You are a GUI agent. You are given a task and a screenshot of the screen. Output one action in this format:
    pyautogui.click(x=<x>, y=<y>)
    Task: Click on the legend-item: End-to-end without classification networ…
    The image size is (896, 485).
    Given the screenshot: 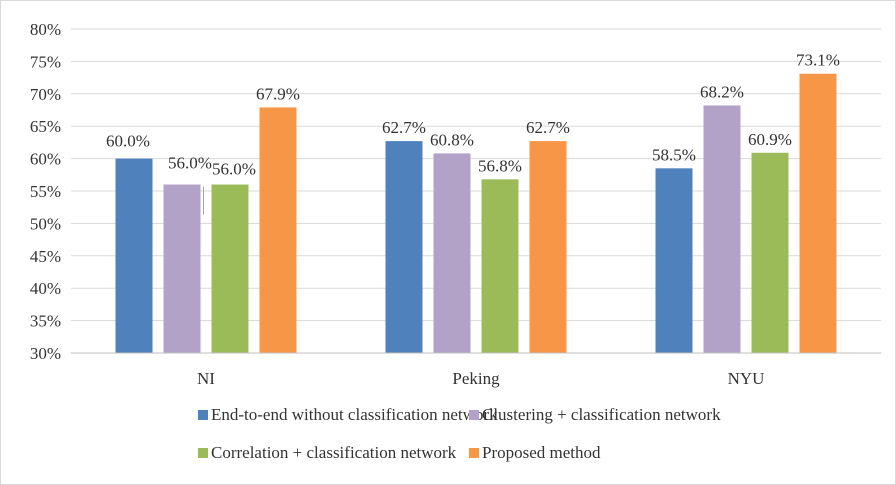 What is the action you would take?
    pyautogui.click(x=348, y=414)
    